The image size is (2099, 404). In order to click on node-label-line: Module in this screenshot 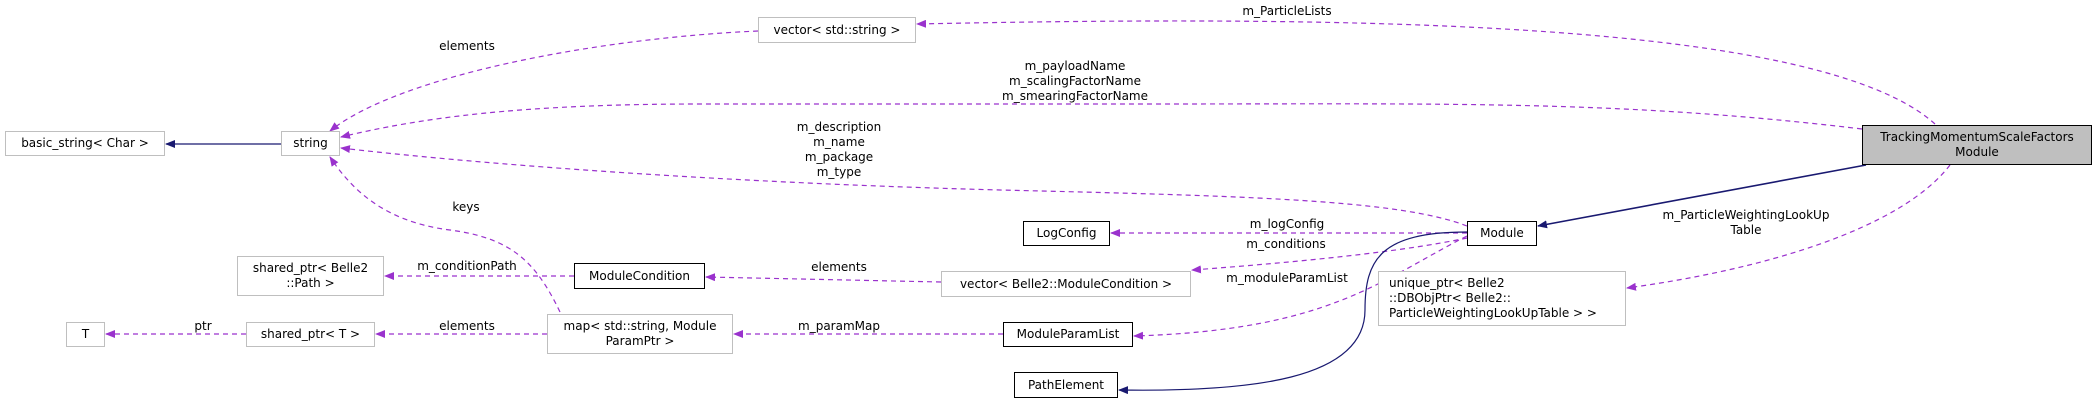, I will do `click(1977, 152)`.